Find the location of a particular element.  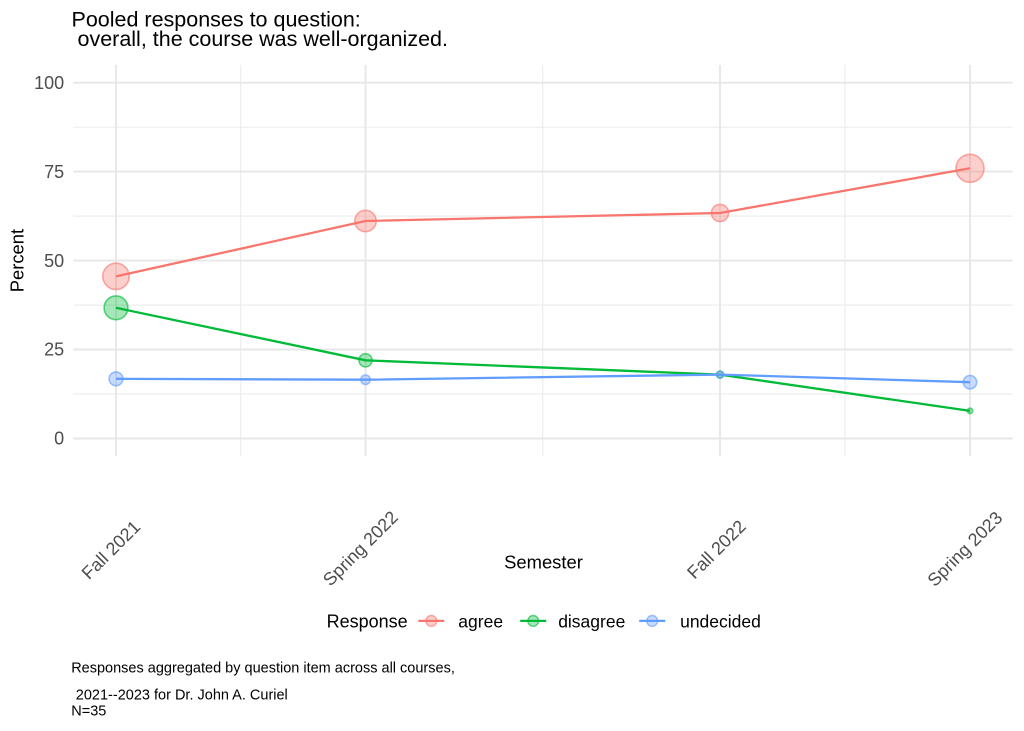

svg-text: 25 is located at coordinates (54, 350).